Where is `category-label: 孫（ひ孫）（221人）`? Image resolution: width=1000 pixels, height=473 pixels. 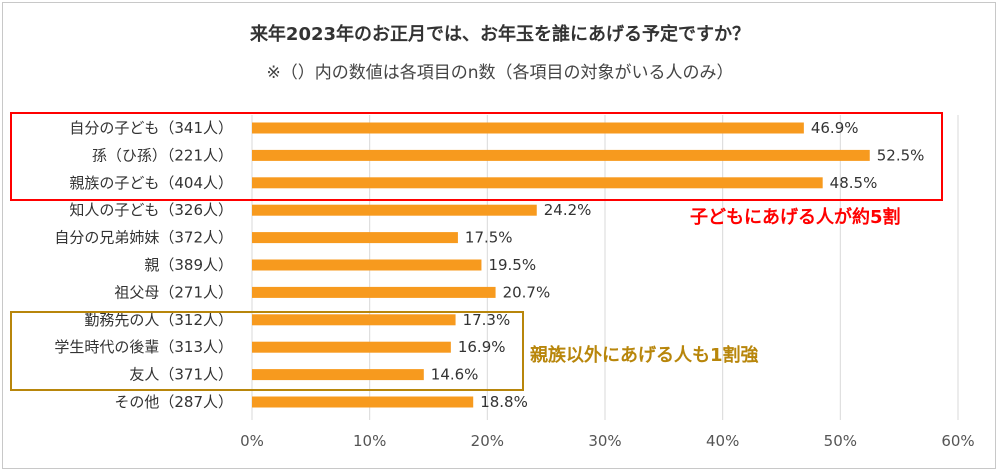 category-label: 孫（ひ孫）（221人） is located at coordinates (162, 155).